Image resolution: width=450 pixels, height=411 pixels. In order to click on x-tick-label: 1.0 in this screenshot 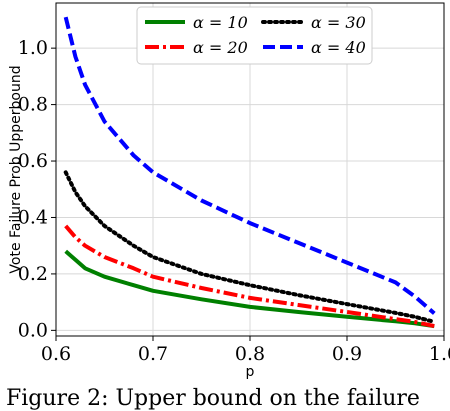, I will do `click(439, 354)`.